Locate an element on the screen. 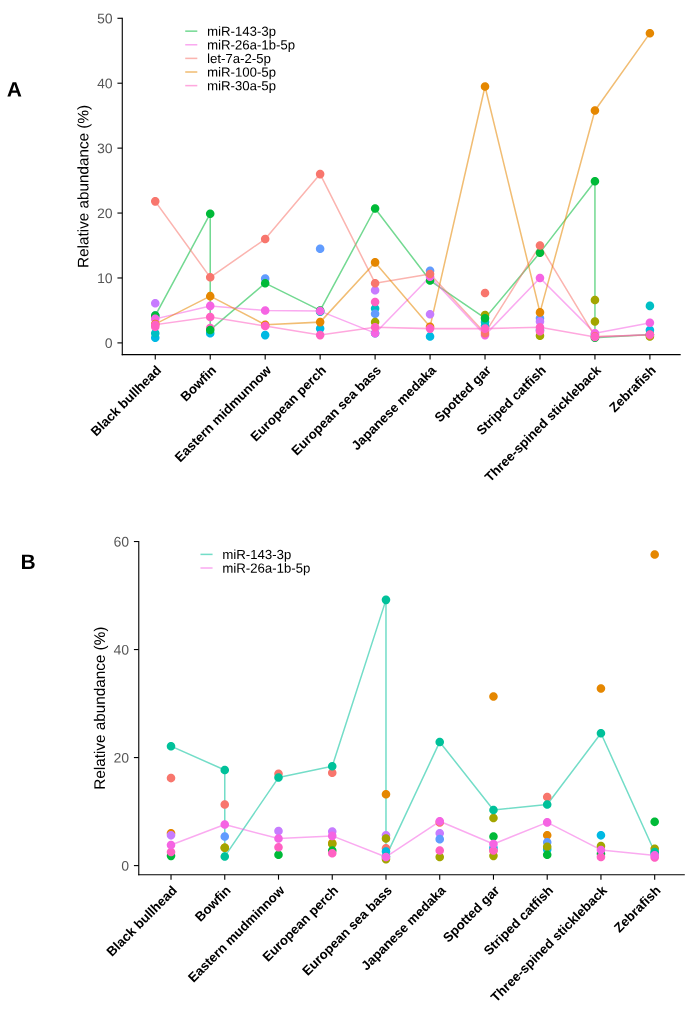 The height and width of the screenshot is (1016, 687). legend-label: let-7a-2-5p is located at coordinates (239, 59).